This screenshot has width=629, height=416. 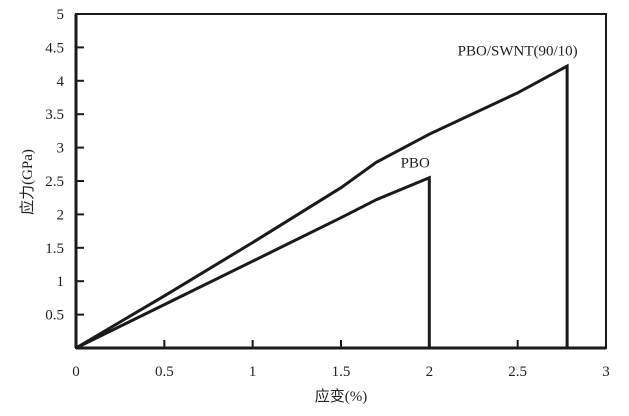 I want to click on x-tick-label: 1, so click(x=253, y=372).